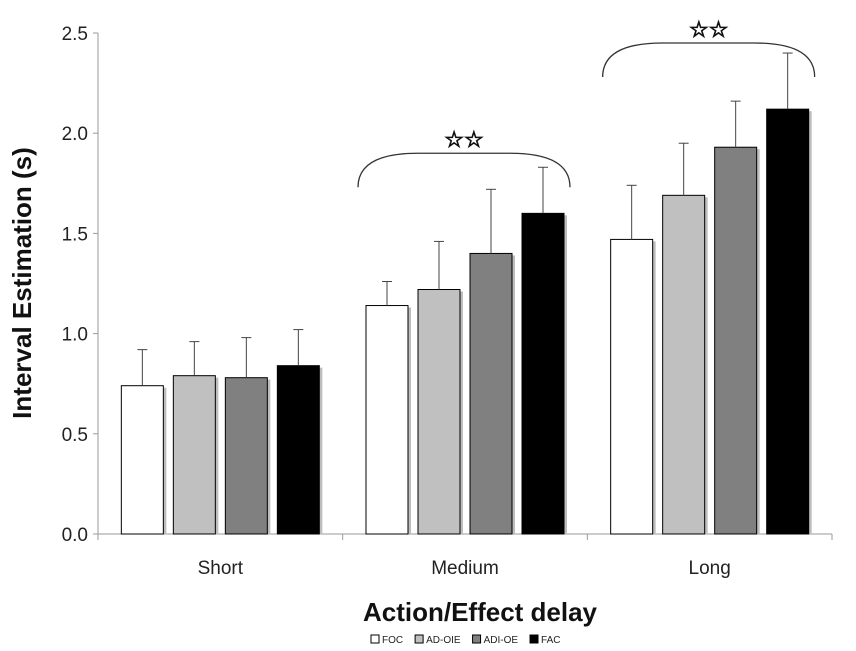  Describe the element at coordinates (443, 640) in the screenshot. I see `legend-label: AD-OIE` at that location.